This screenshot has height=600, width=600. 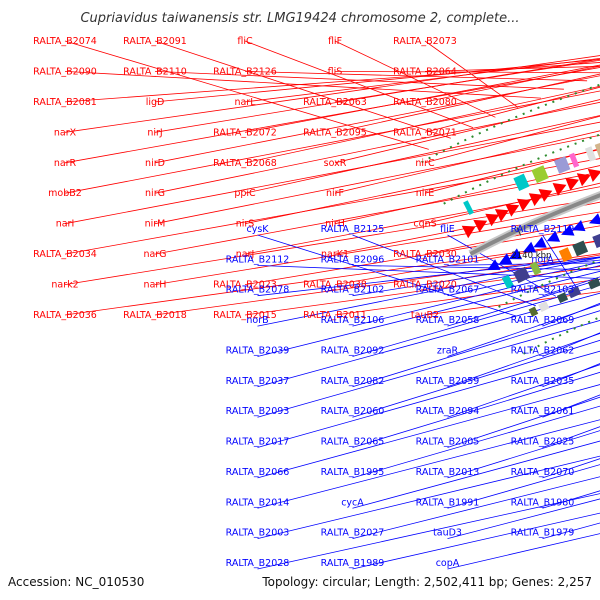 What do you see at coordinates (245, 163) in the screenshot?
I see `forward-gene-label: RALTA_B2068` at bounding box center [245, 163].